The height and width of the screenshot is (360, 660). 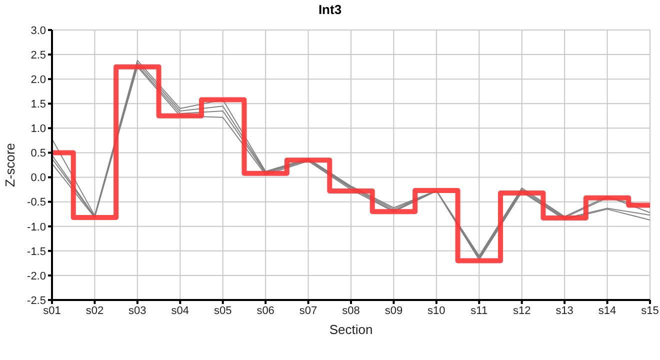 I want to click on y-tick-label: 3.0, so click(x=38, y=30).